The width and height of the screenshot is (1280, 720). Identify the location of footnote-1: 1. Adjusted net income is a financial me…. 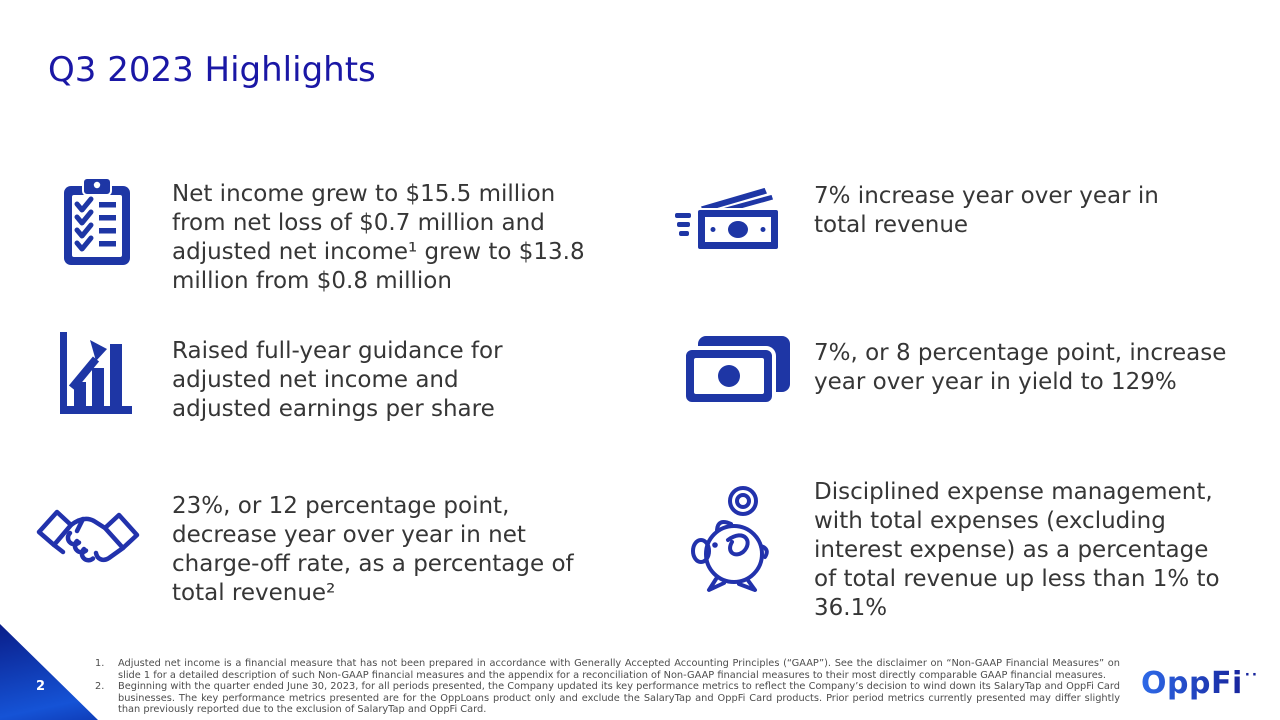
(607, 669).